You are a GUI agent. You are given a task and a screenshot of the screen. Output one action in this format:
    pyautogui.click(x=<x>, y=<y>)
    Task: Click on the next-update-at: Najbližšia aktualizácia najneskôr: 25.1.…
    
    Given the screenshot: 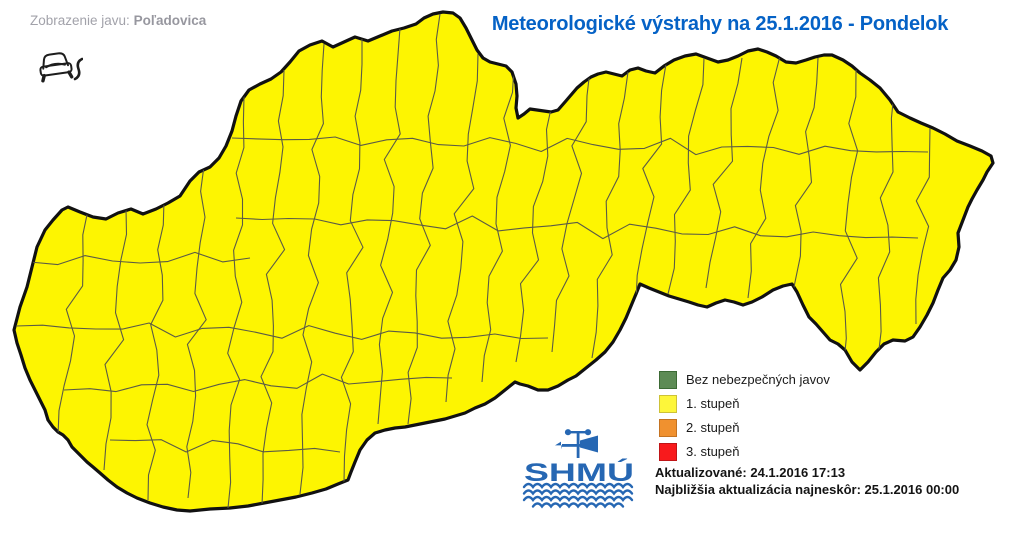 What is the action you would take?
    pyautogui.click(x=807, y=489)
    